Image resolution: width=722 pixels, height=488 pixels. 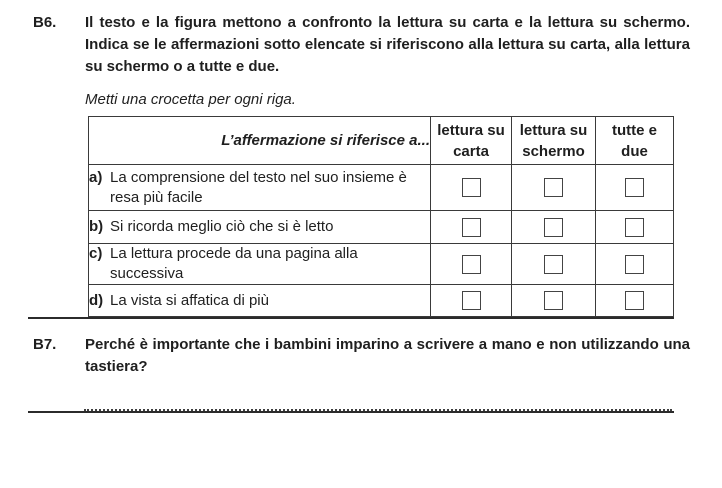 I want to click on cell-b-lettura-su-schermo, so click(x=553, y=227).